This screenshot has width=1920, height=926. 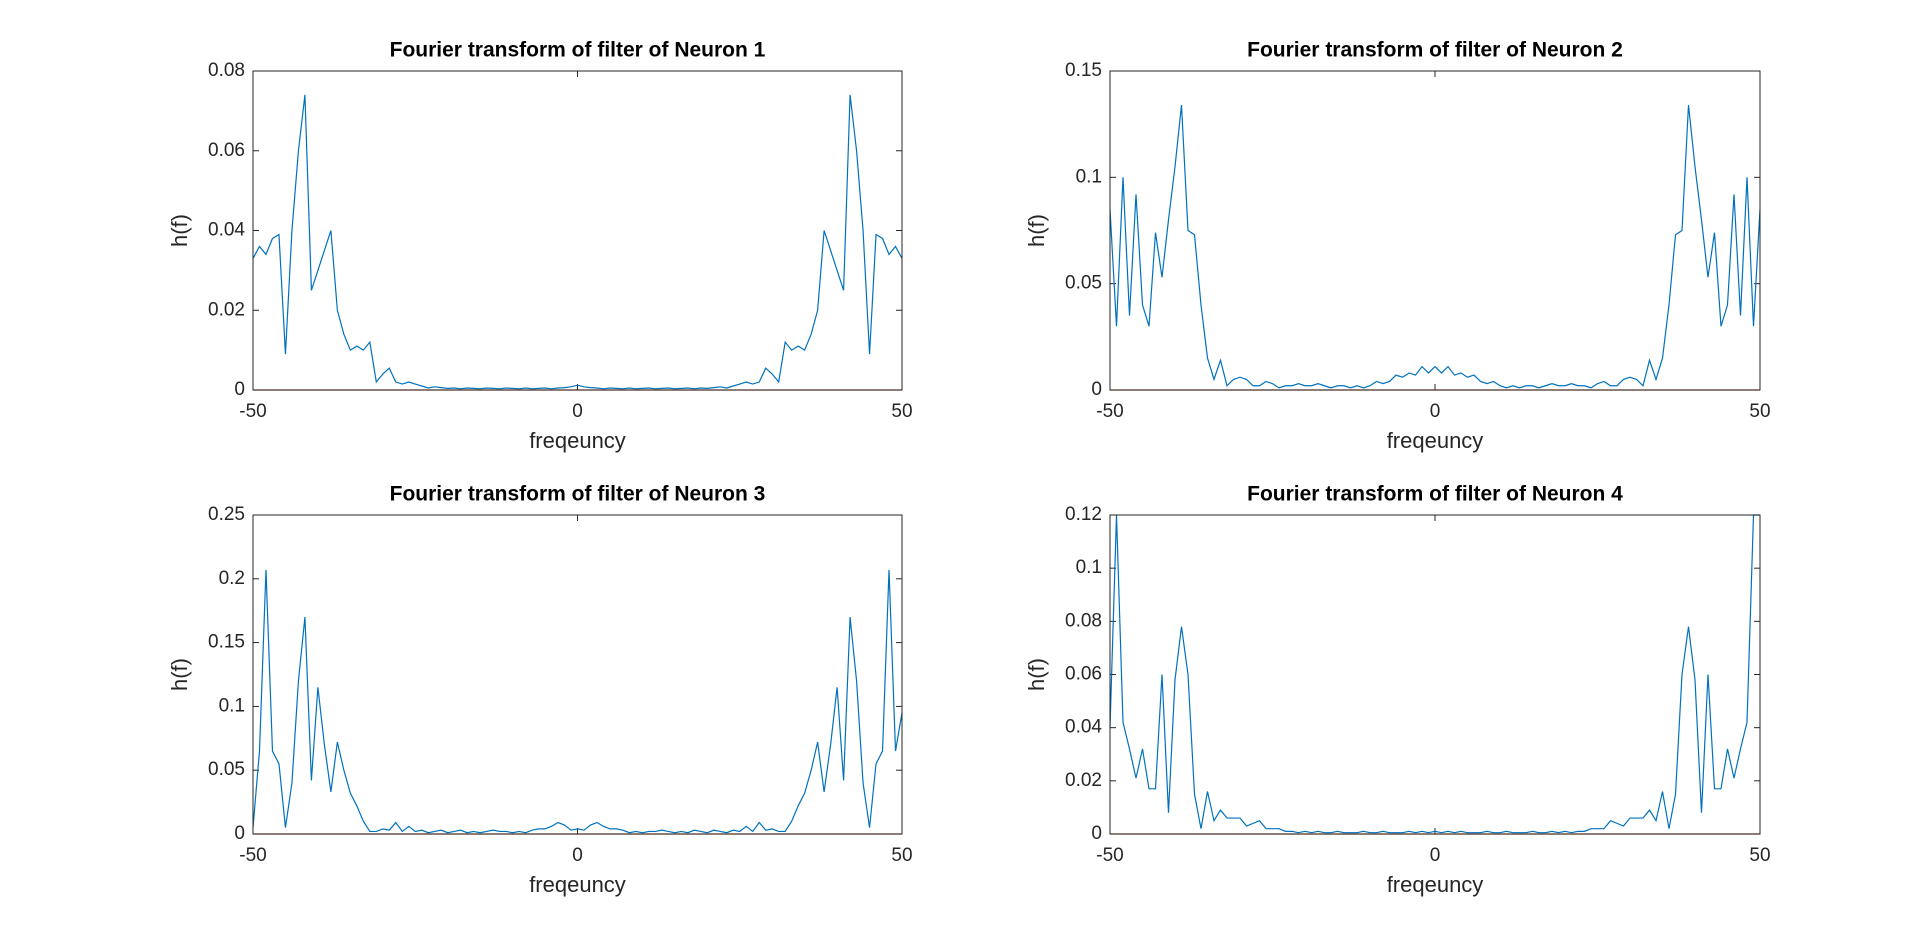 What do you see at coordinates (1435, 494) in the screenshot?
I see `subplot-title: Fourier transform of filter of Neuron 4` at bounding box center [1435, 494].